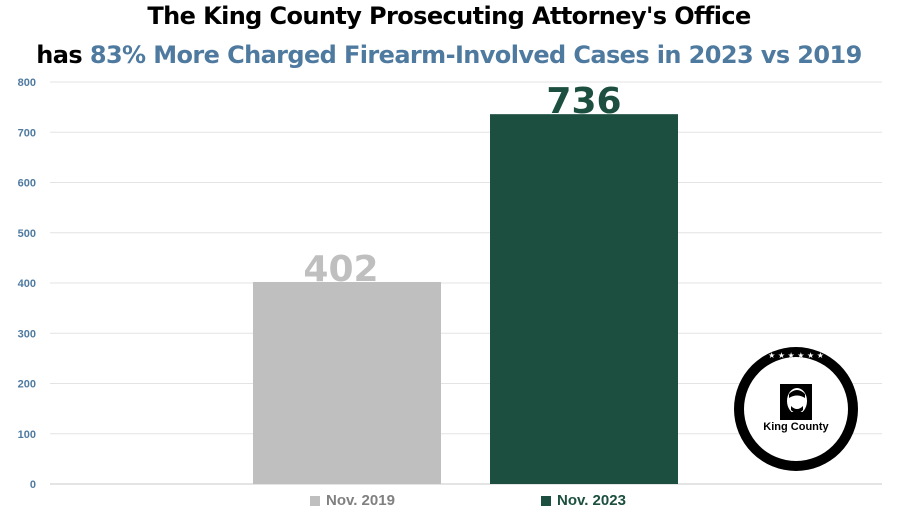 Image resolution: width=898 pixels, height=522 pixels. What do you see at coordinates (27, 184) in the screenshot?
I see `y-tick-label: 600` at bounding box center [27, 184].